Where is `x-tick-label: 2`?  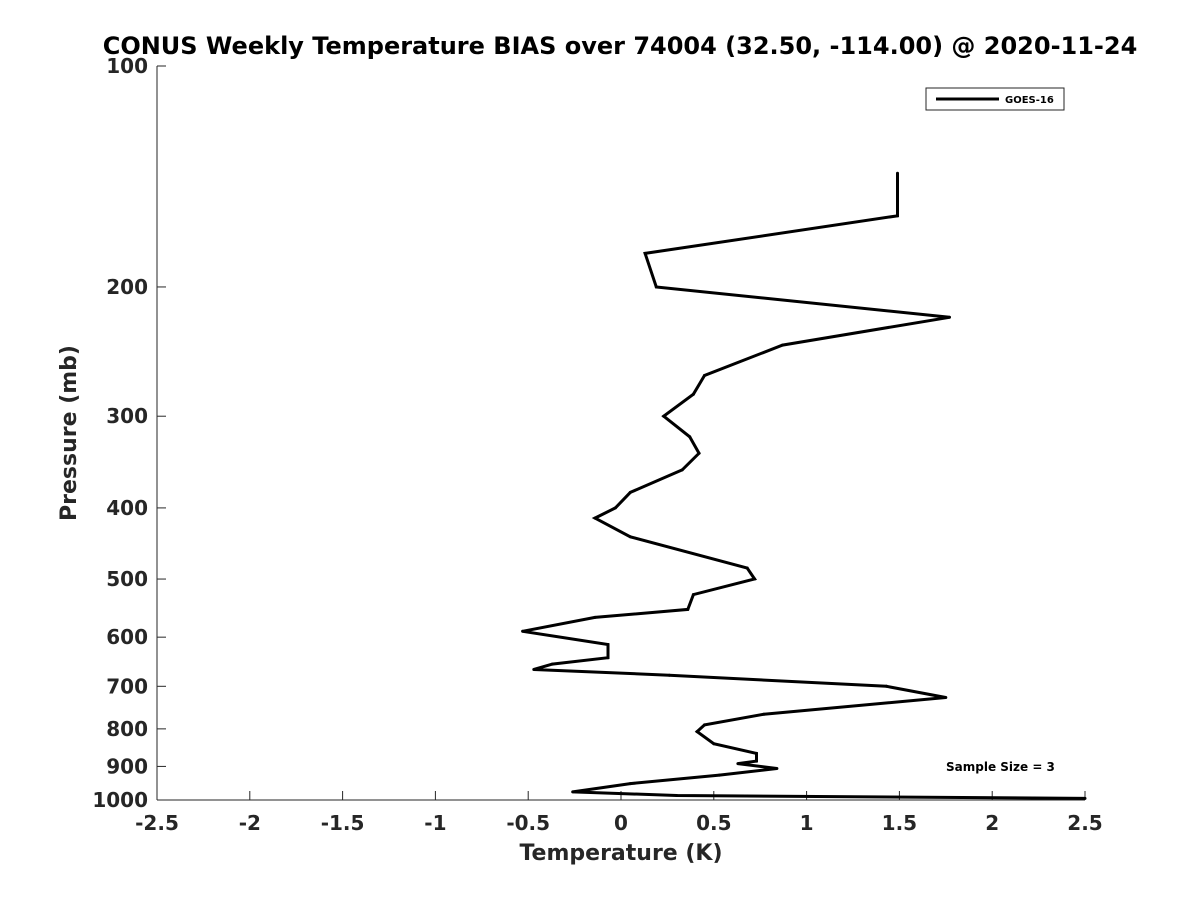
x-tick-label: 2 is located at coordinates (992, 823).